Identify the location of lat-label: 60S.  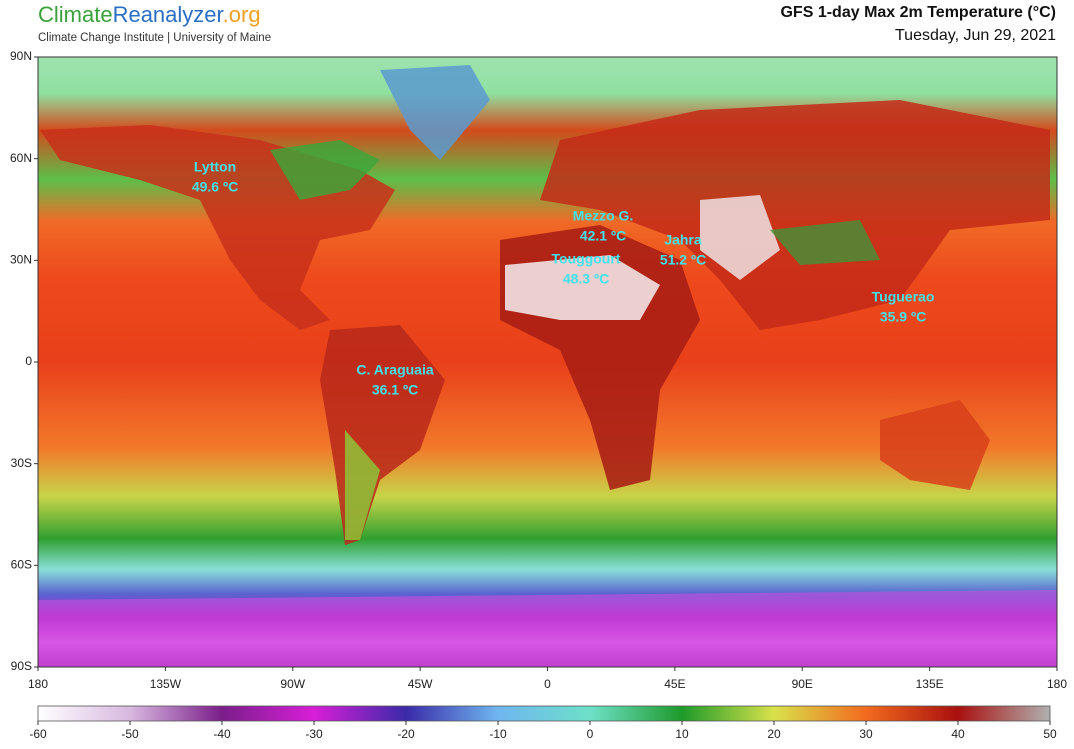
(21, 565).